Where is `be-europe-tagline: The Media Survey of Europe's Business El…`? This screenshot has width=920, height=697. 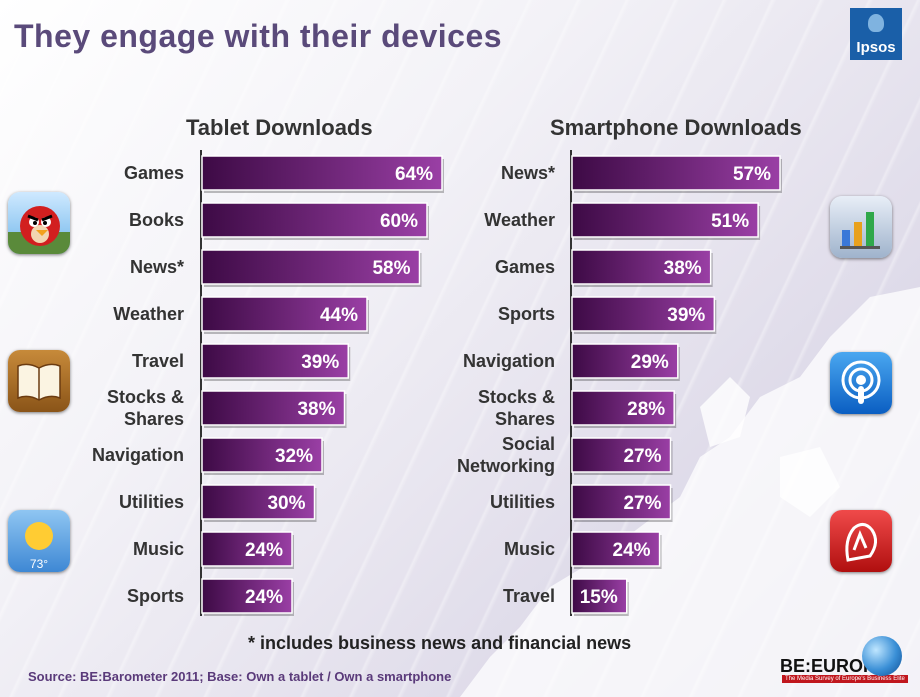 be-europe-tagline: The Media Survey of Europe's Business El… is located at coordinates (845, 679).